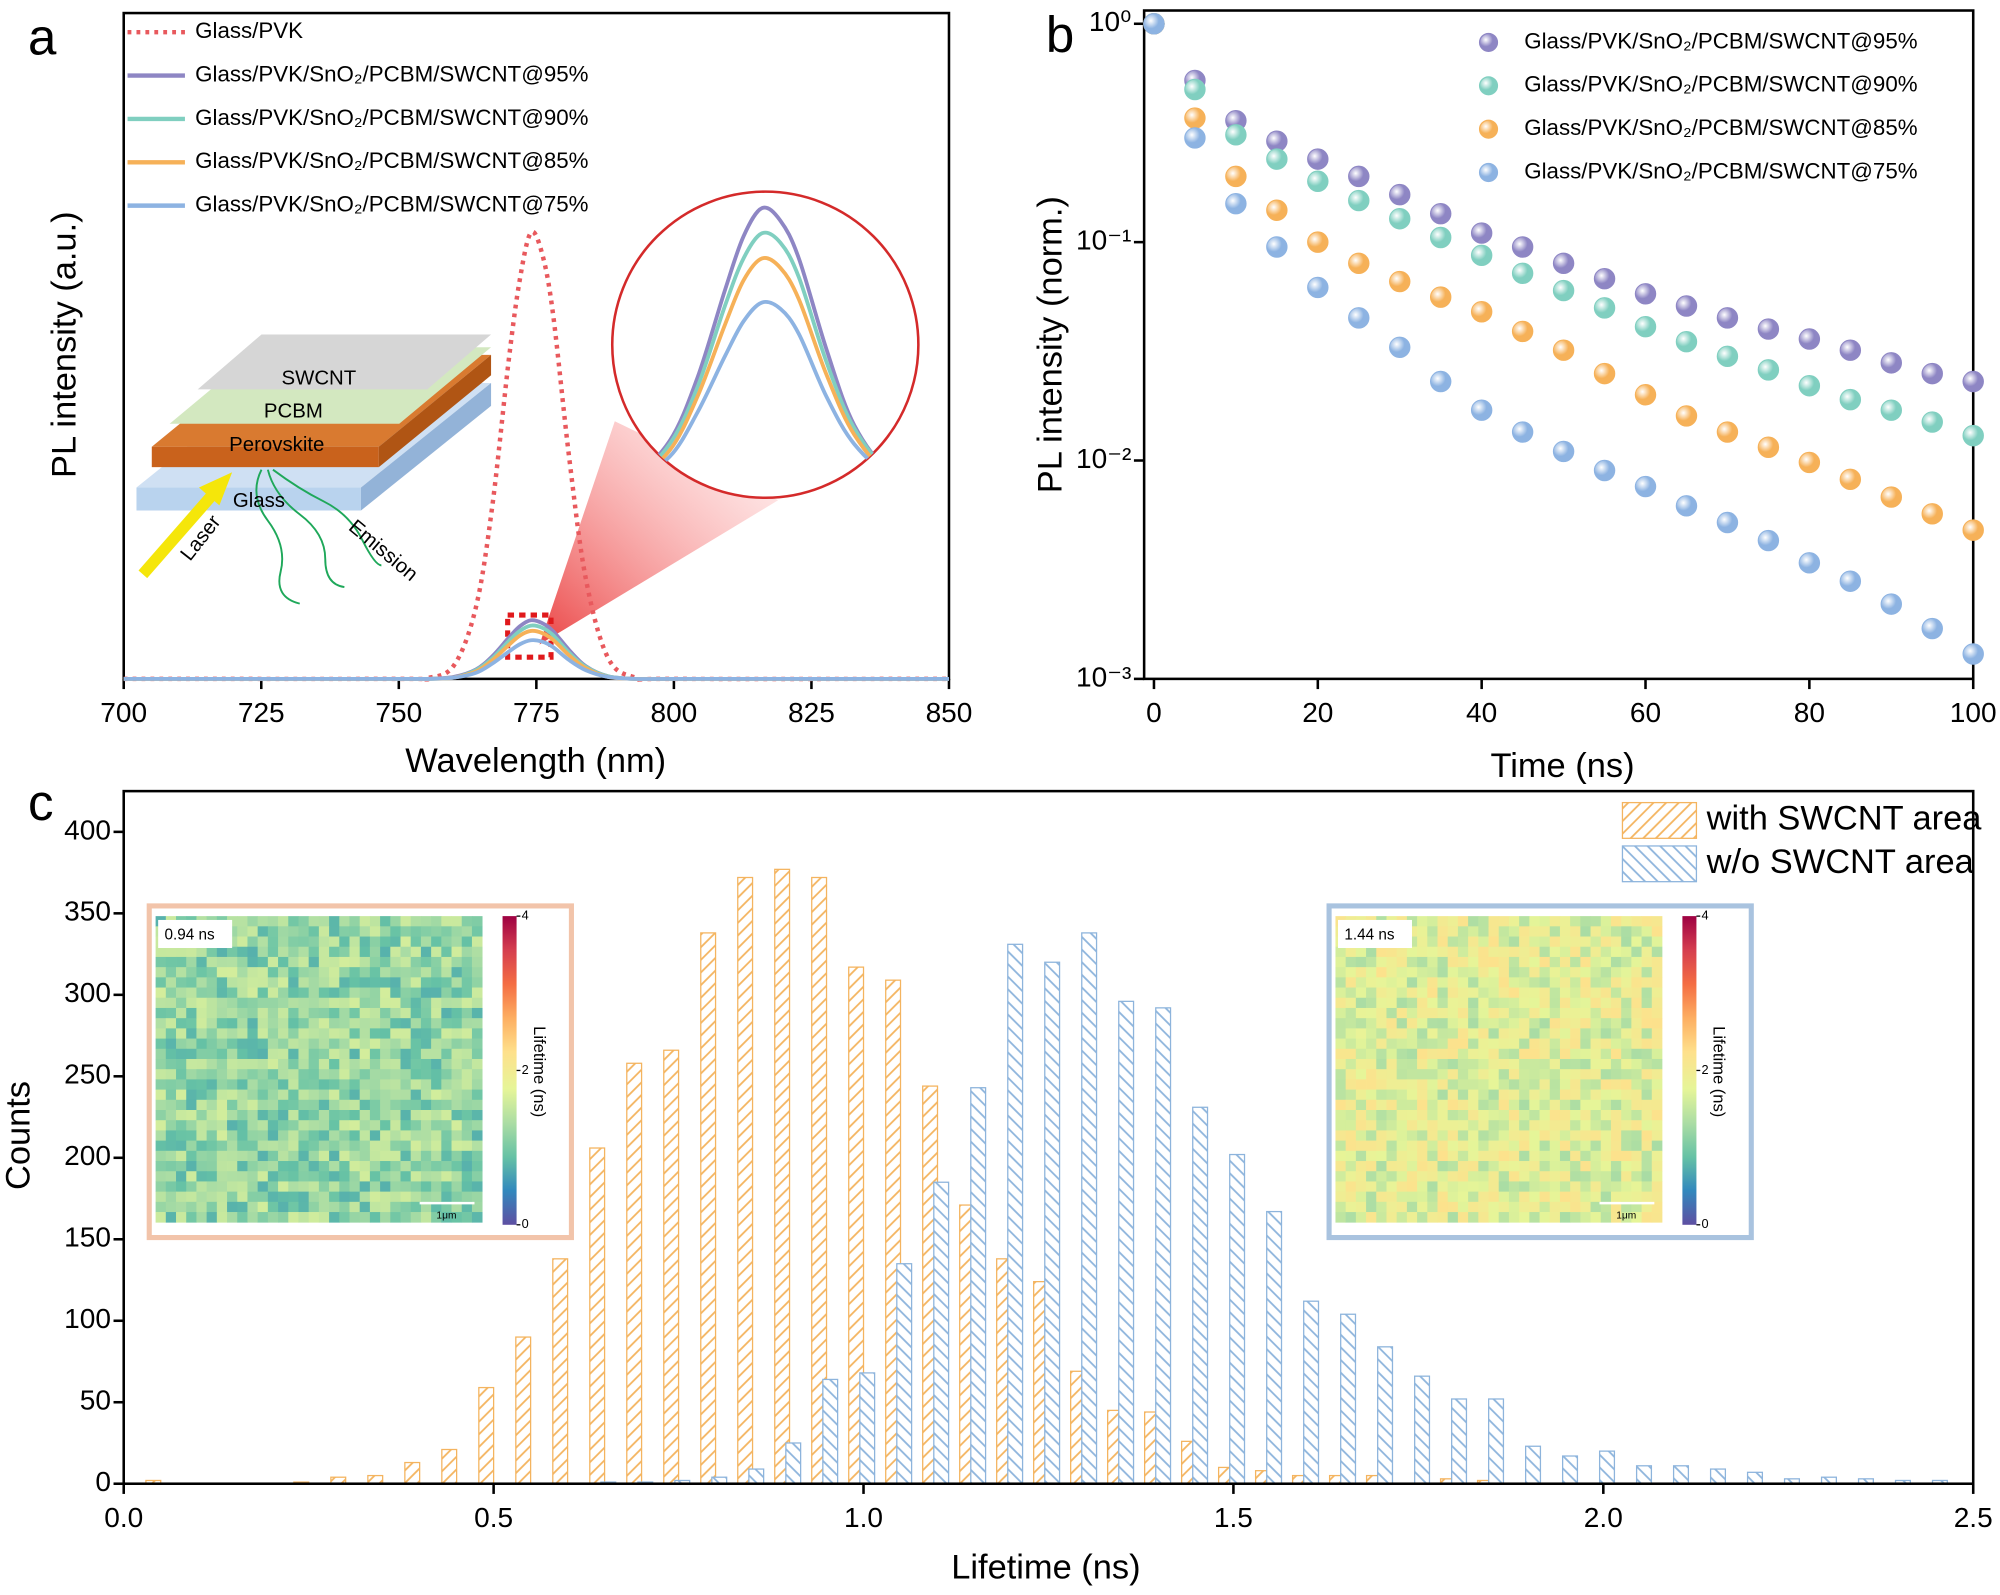 The height and width of the screenshot is (1595, 2000). Describe the element at coordinates (293, 412) in the screenshot. I see `schematic-label: PCBM` at that location.